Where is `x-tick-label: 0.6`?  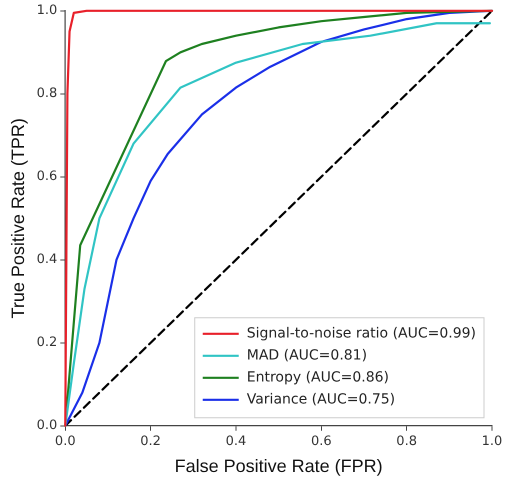 x-tick-label: 0.6 is located at coordinates (321, 441).